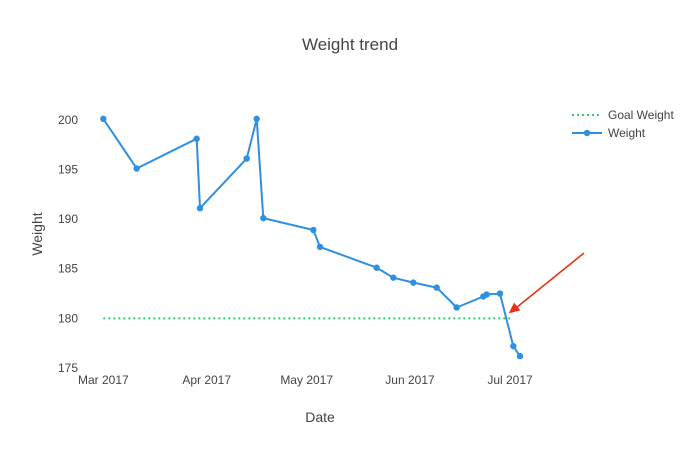  Describe the element at coordinates (587, 133) in the screenshot. I see `legend-marker-weight` at that location.